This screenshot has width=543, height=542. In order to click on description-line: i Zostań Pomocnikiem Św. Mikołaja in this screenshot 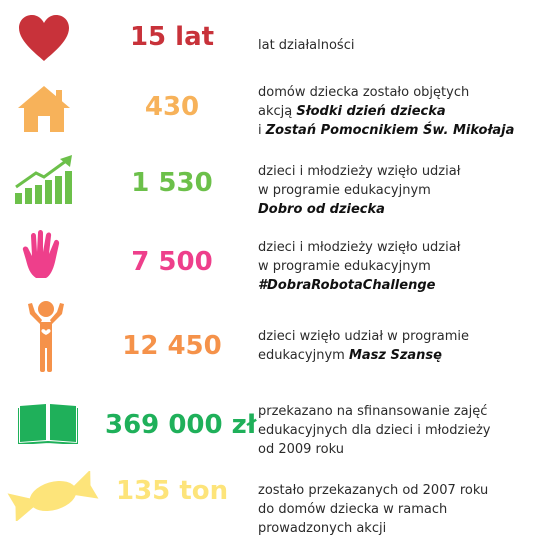, I will do `click(399, 130)`.